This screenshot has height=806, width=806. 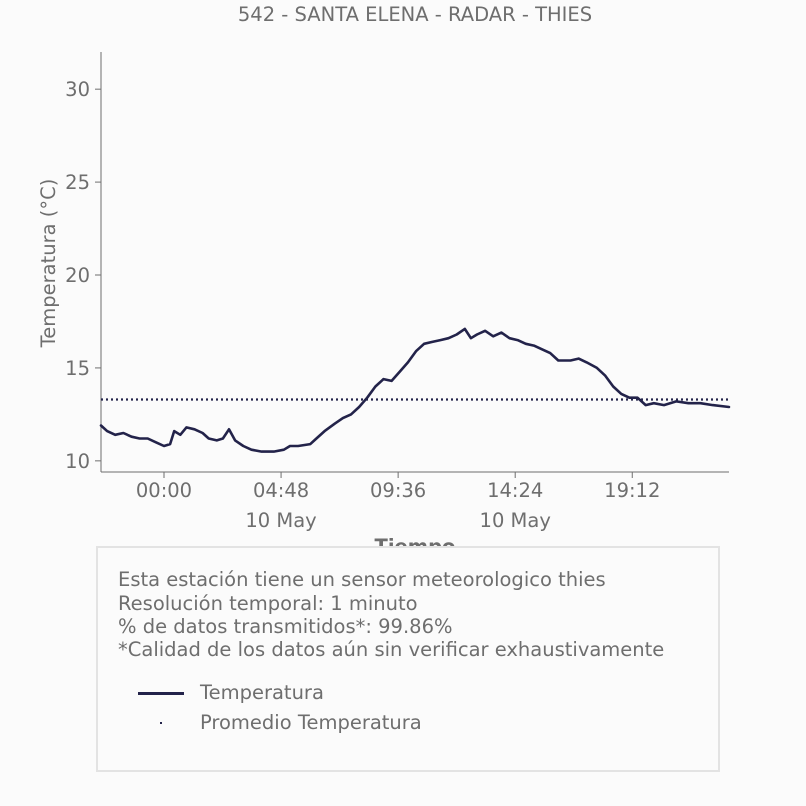 I want to click on x-tick-label: 14:24, so click(x=515, y=490).